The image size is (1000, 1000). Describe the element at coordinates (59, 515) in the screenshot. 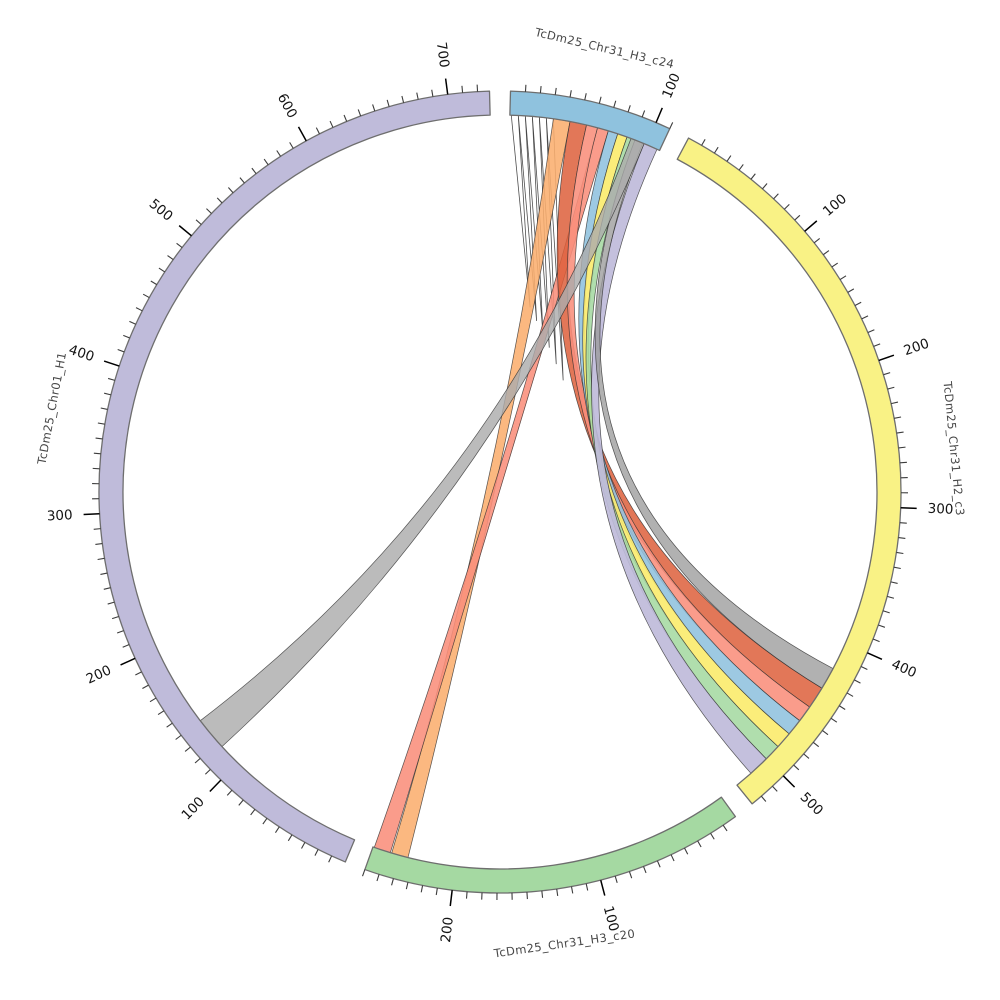

I see `tick-label-H1-300: 300` at that location.